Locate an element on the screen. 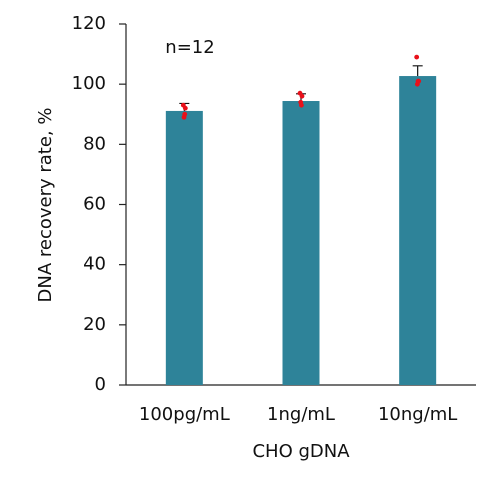 Image resolution: width=500 pixels, height=477 pixels. x-axis-label: CHO gDNA is located at coordinates (301, 451).